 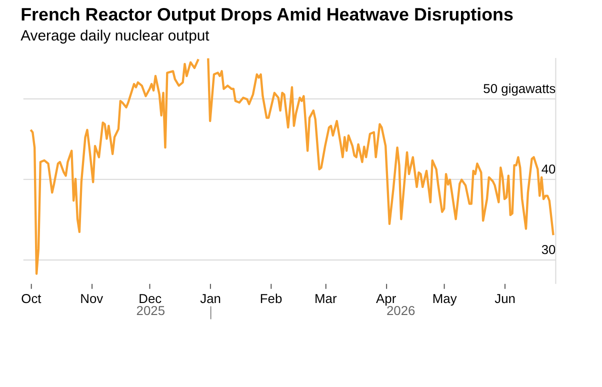 I want to click on chart-title: French Reactor Output Drops Amid Heatwave Disruptions, so click(x=267, y=14).